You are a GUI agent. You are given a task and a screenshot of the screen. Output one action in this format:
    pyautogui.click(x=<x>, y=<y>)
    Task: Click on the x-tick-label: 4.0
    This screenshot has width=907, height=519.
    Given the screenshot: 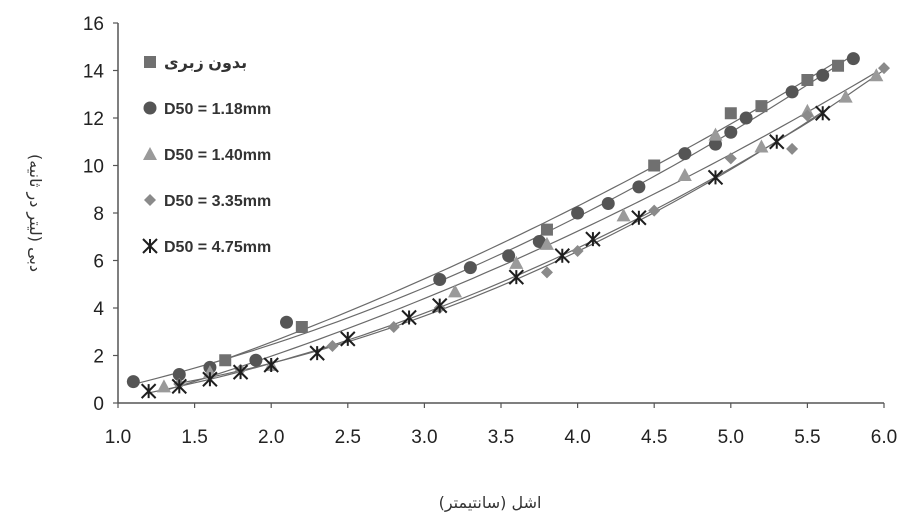 What is the action you would take?
    pyautogui.click(x=577, y=437)
    